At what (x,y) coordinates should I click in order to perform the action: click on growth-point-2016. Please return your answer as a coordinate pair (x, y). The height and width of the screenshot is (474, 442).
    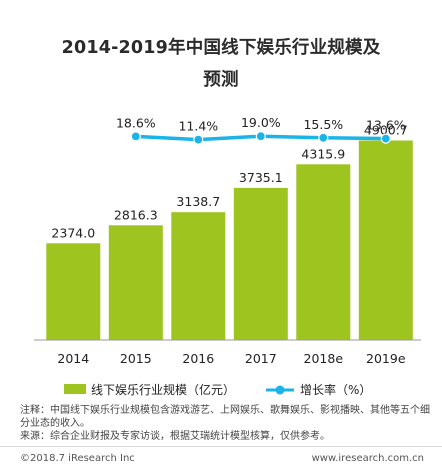
    Looking at the image, I should click on (198, 139).